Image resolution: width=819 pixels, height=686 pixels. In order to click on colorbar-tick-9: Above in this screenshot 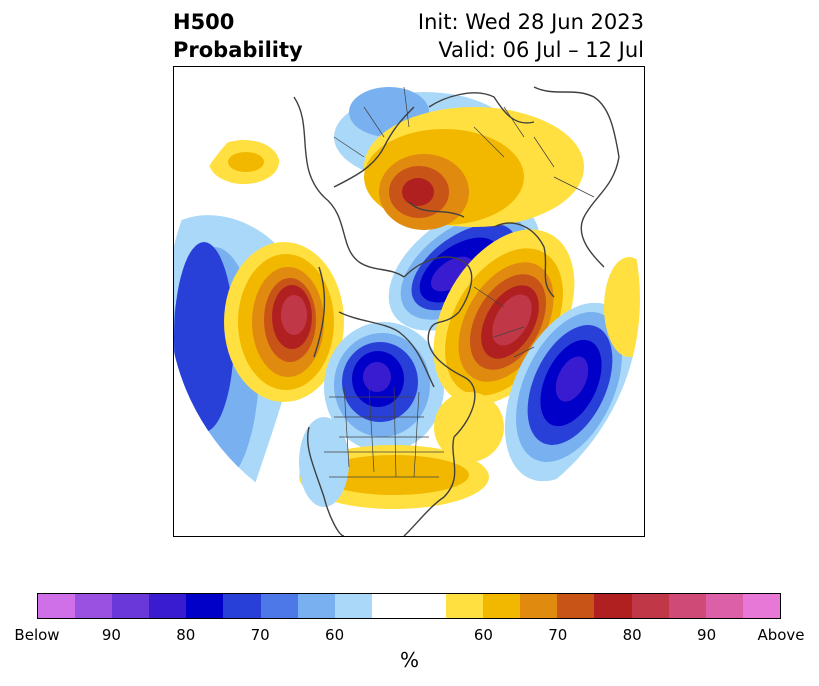, I will do `click(781, 635)`.